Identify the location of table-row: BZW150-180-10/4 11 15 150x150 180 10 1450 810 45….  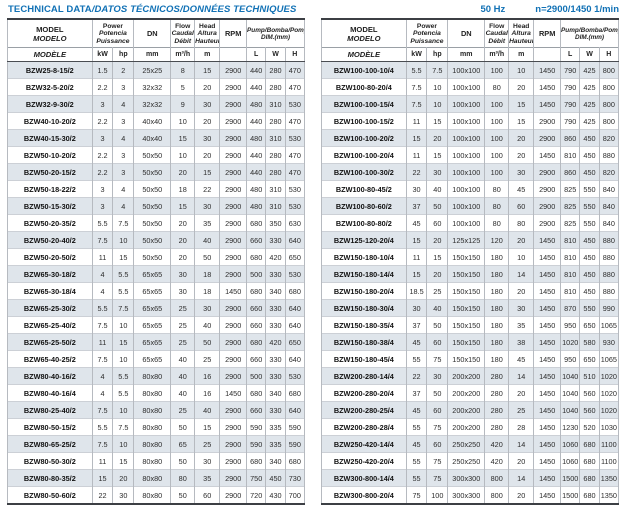
(470, 257).